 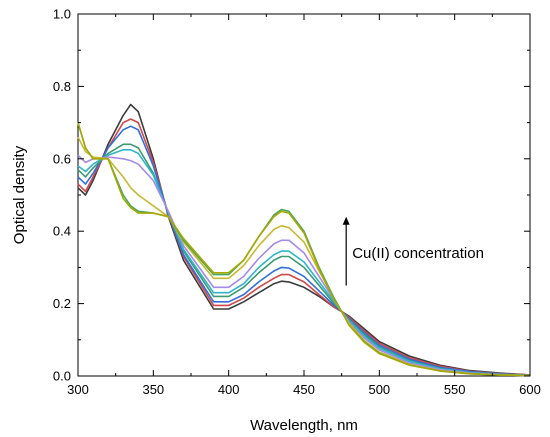 What do you see at coordinates (346, 220) in the screenshot?
I see `annotation-arrow-head` at bounding box center [346, 220].